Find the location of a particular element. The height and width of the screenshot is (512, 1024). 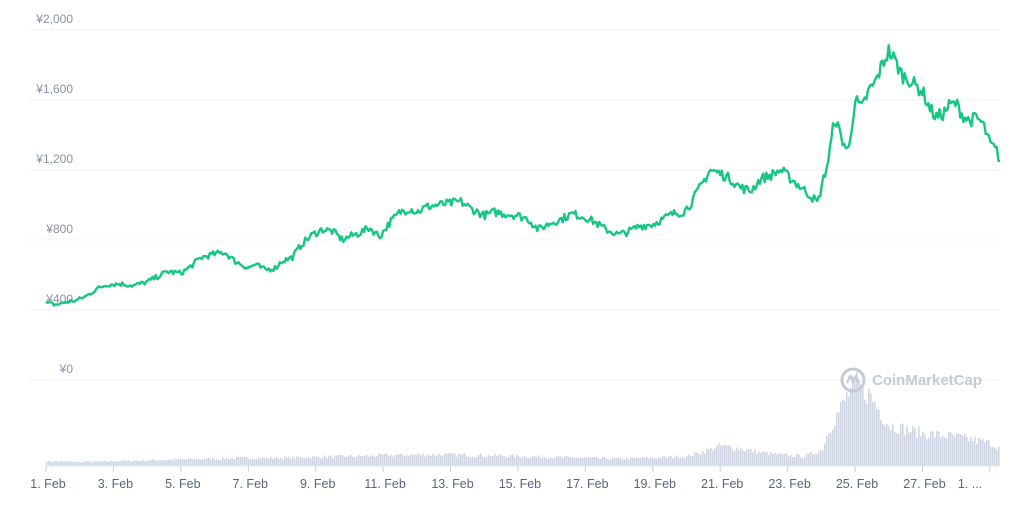

y-tick-label: ¥2,000 is located at coordinates (54, 19).